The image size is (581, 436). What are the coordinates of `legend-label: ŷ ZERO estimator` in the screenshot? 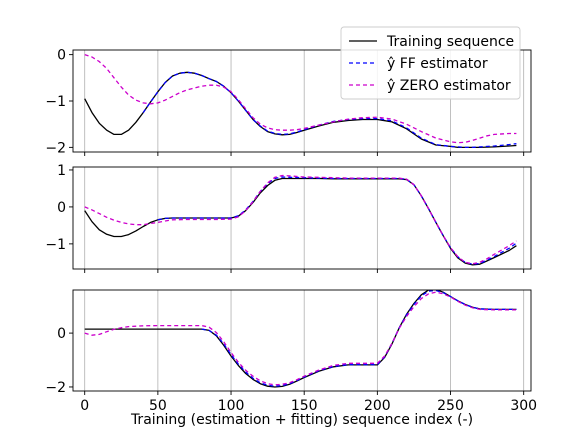 It's located at (449, 86).